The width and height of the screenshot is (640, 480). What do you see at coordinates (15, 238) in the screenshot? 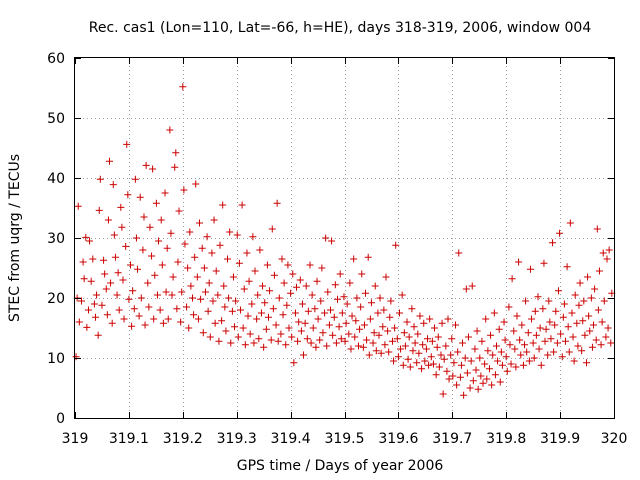
I see `y-axis-label: STEC from uqrg / TECUs` at bounding box center [15, 238].